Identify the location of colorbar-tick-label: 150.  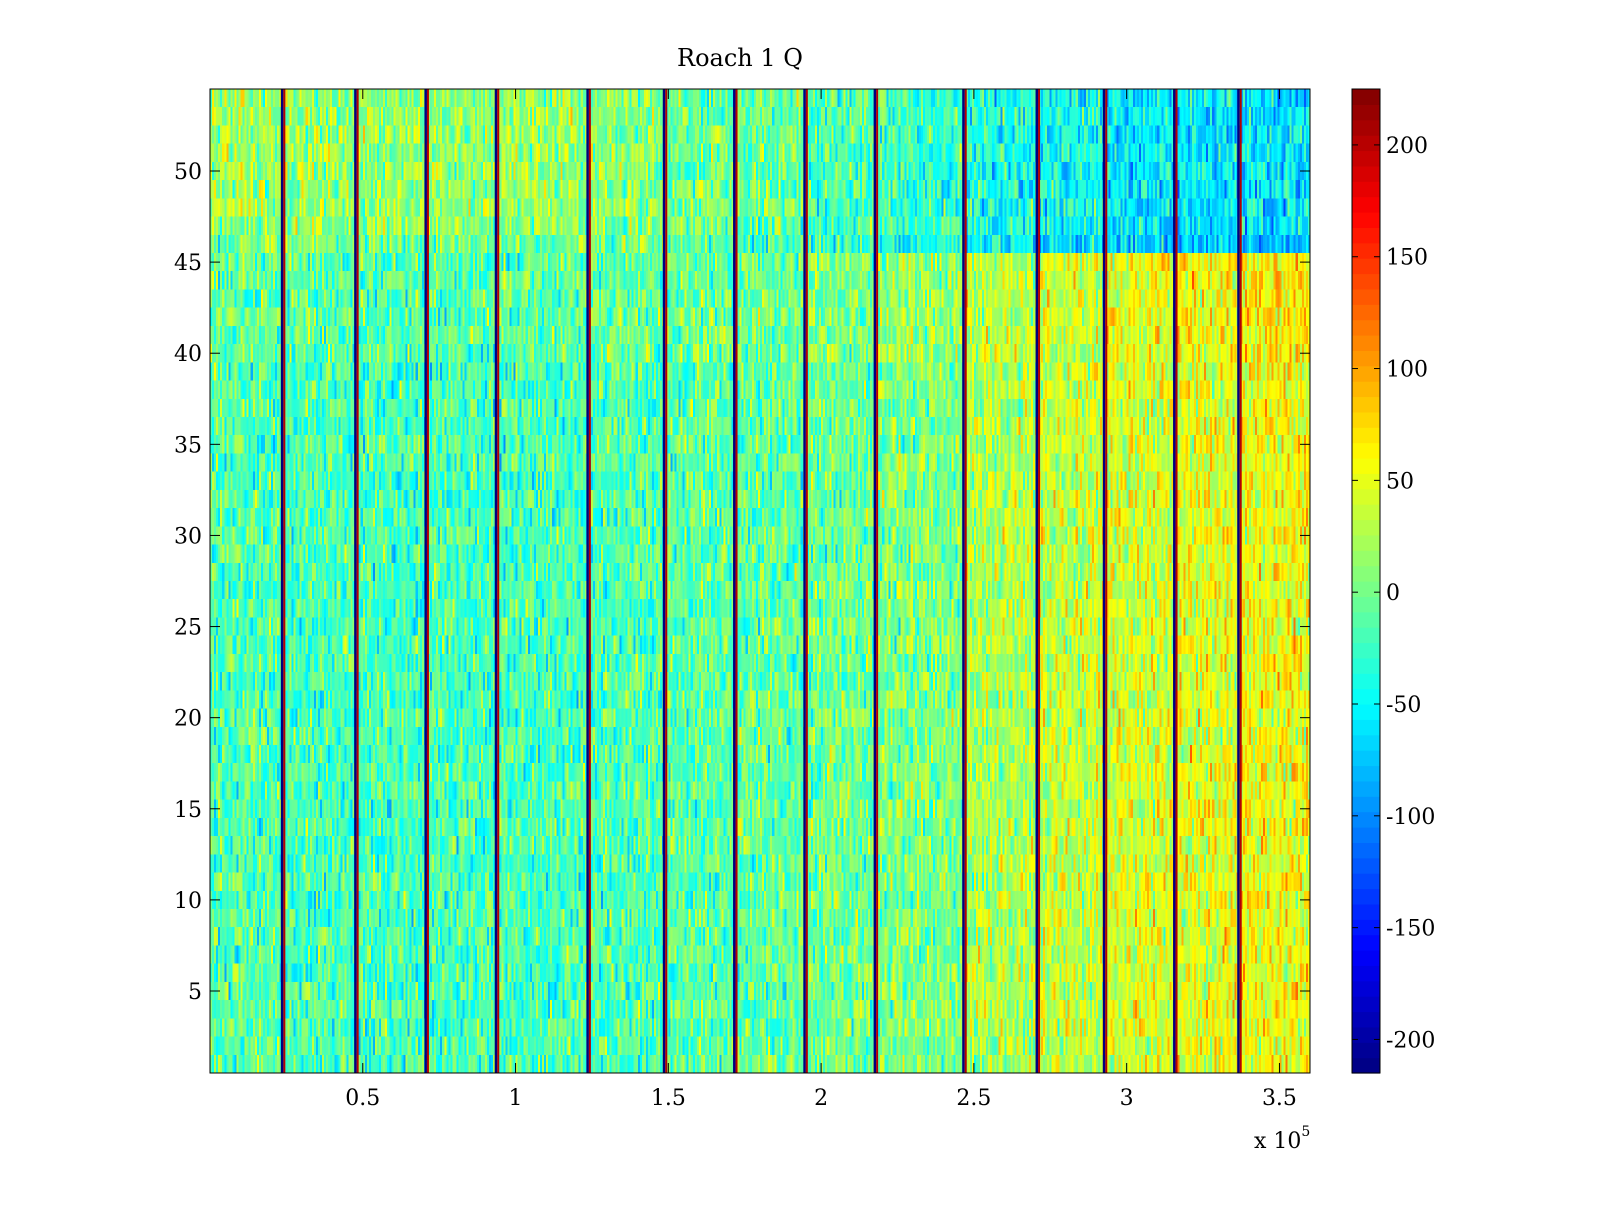
(1407, 258).